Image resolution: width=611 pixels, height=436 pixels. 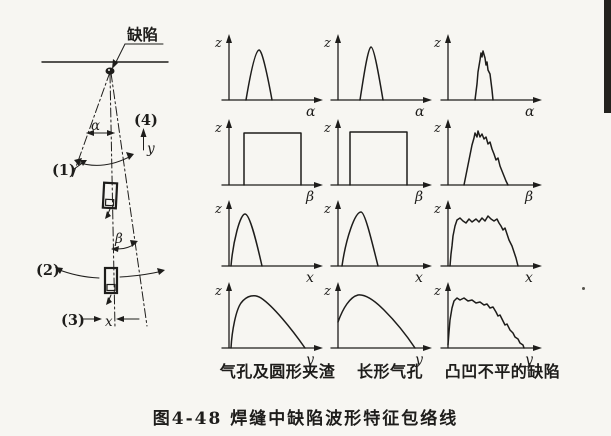 I want to click on probe-upper, so click(x=110, y=195).